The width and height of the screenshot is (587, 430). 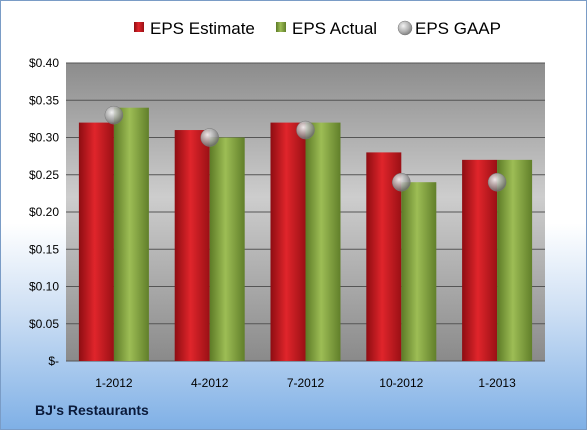 I want to click on x-tick-label: 1-2013, so click(x=497, y=383).